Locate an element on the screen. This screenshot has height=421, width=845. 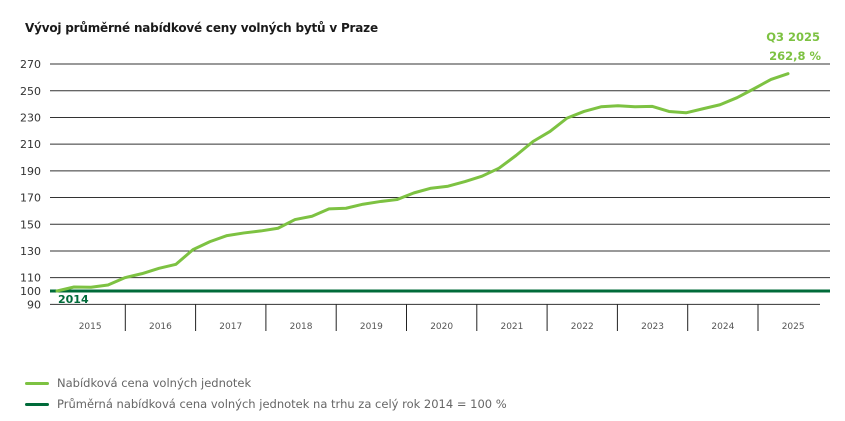
y-tick-label: 130 is located at coordinates (30, 251).